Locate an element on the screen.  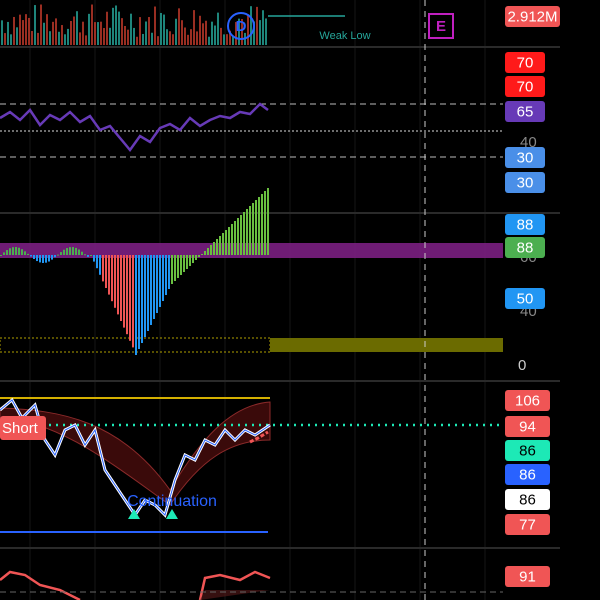
badge-label: 106 is located at coordinates (527, 400).